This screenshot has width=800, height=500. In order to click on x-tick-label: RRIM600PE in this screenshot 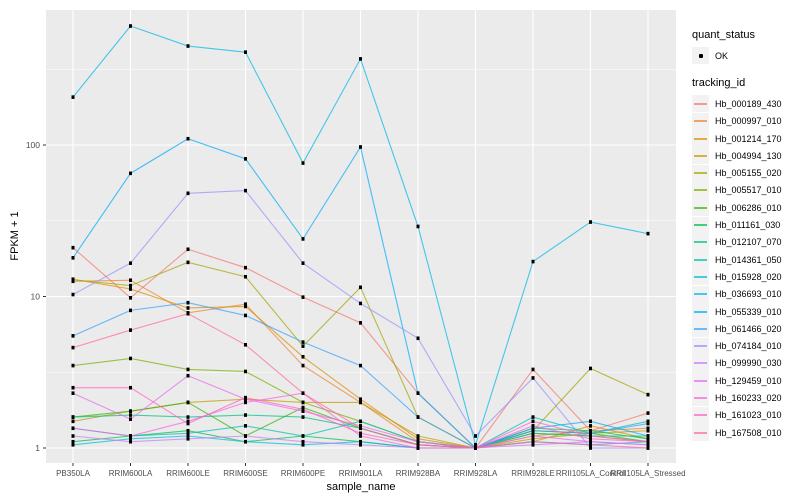, I will do `click(303, 473)`.